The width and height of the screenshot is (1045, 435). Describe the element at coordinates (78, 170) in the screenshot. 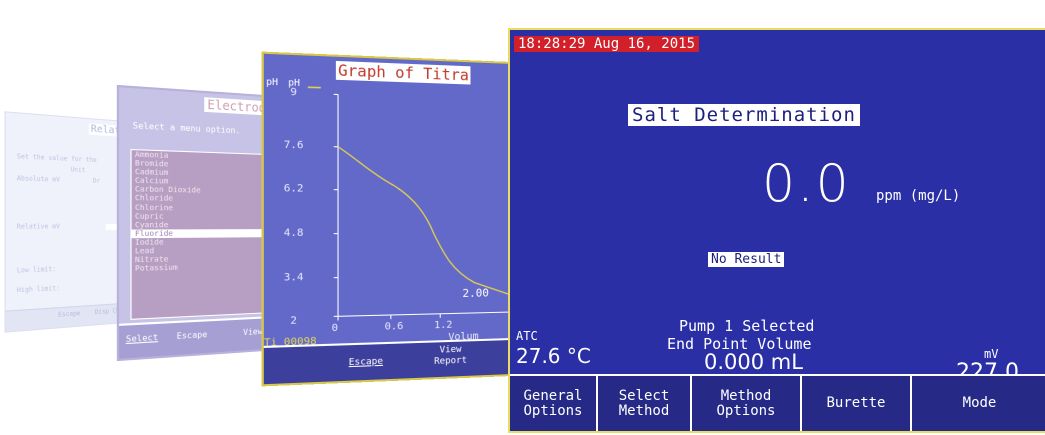

I see `field-label: Unit` at that location.